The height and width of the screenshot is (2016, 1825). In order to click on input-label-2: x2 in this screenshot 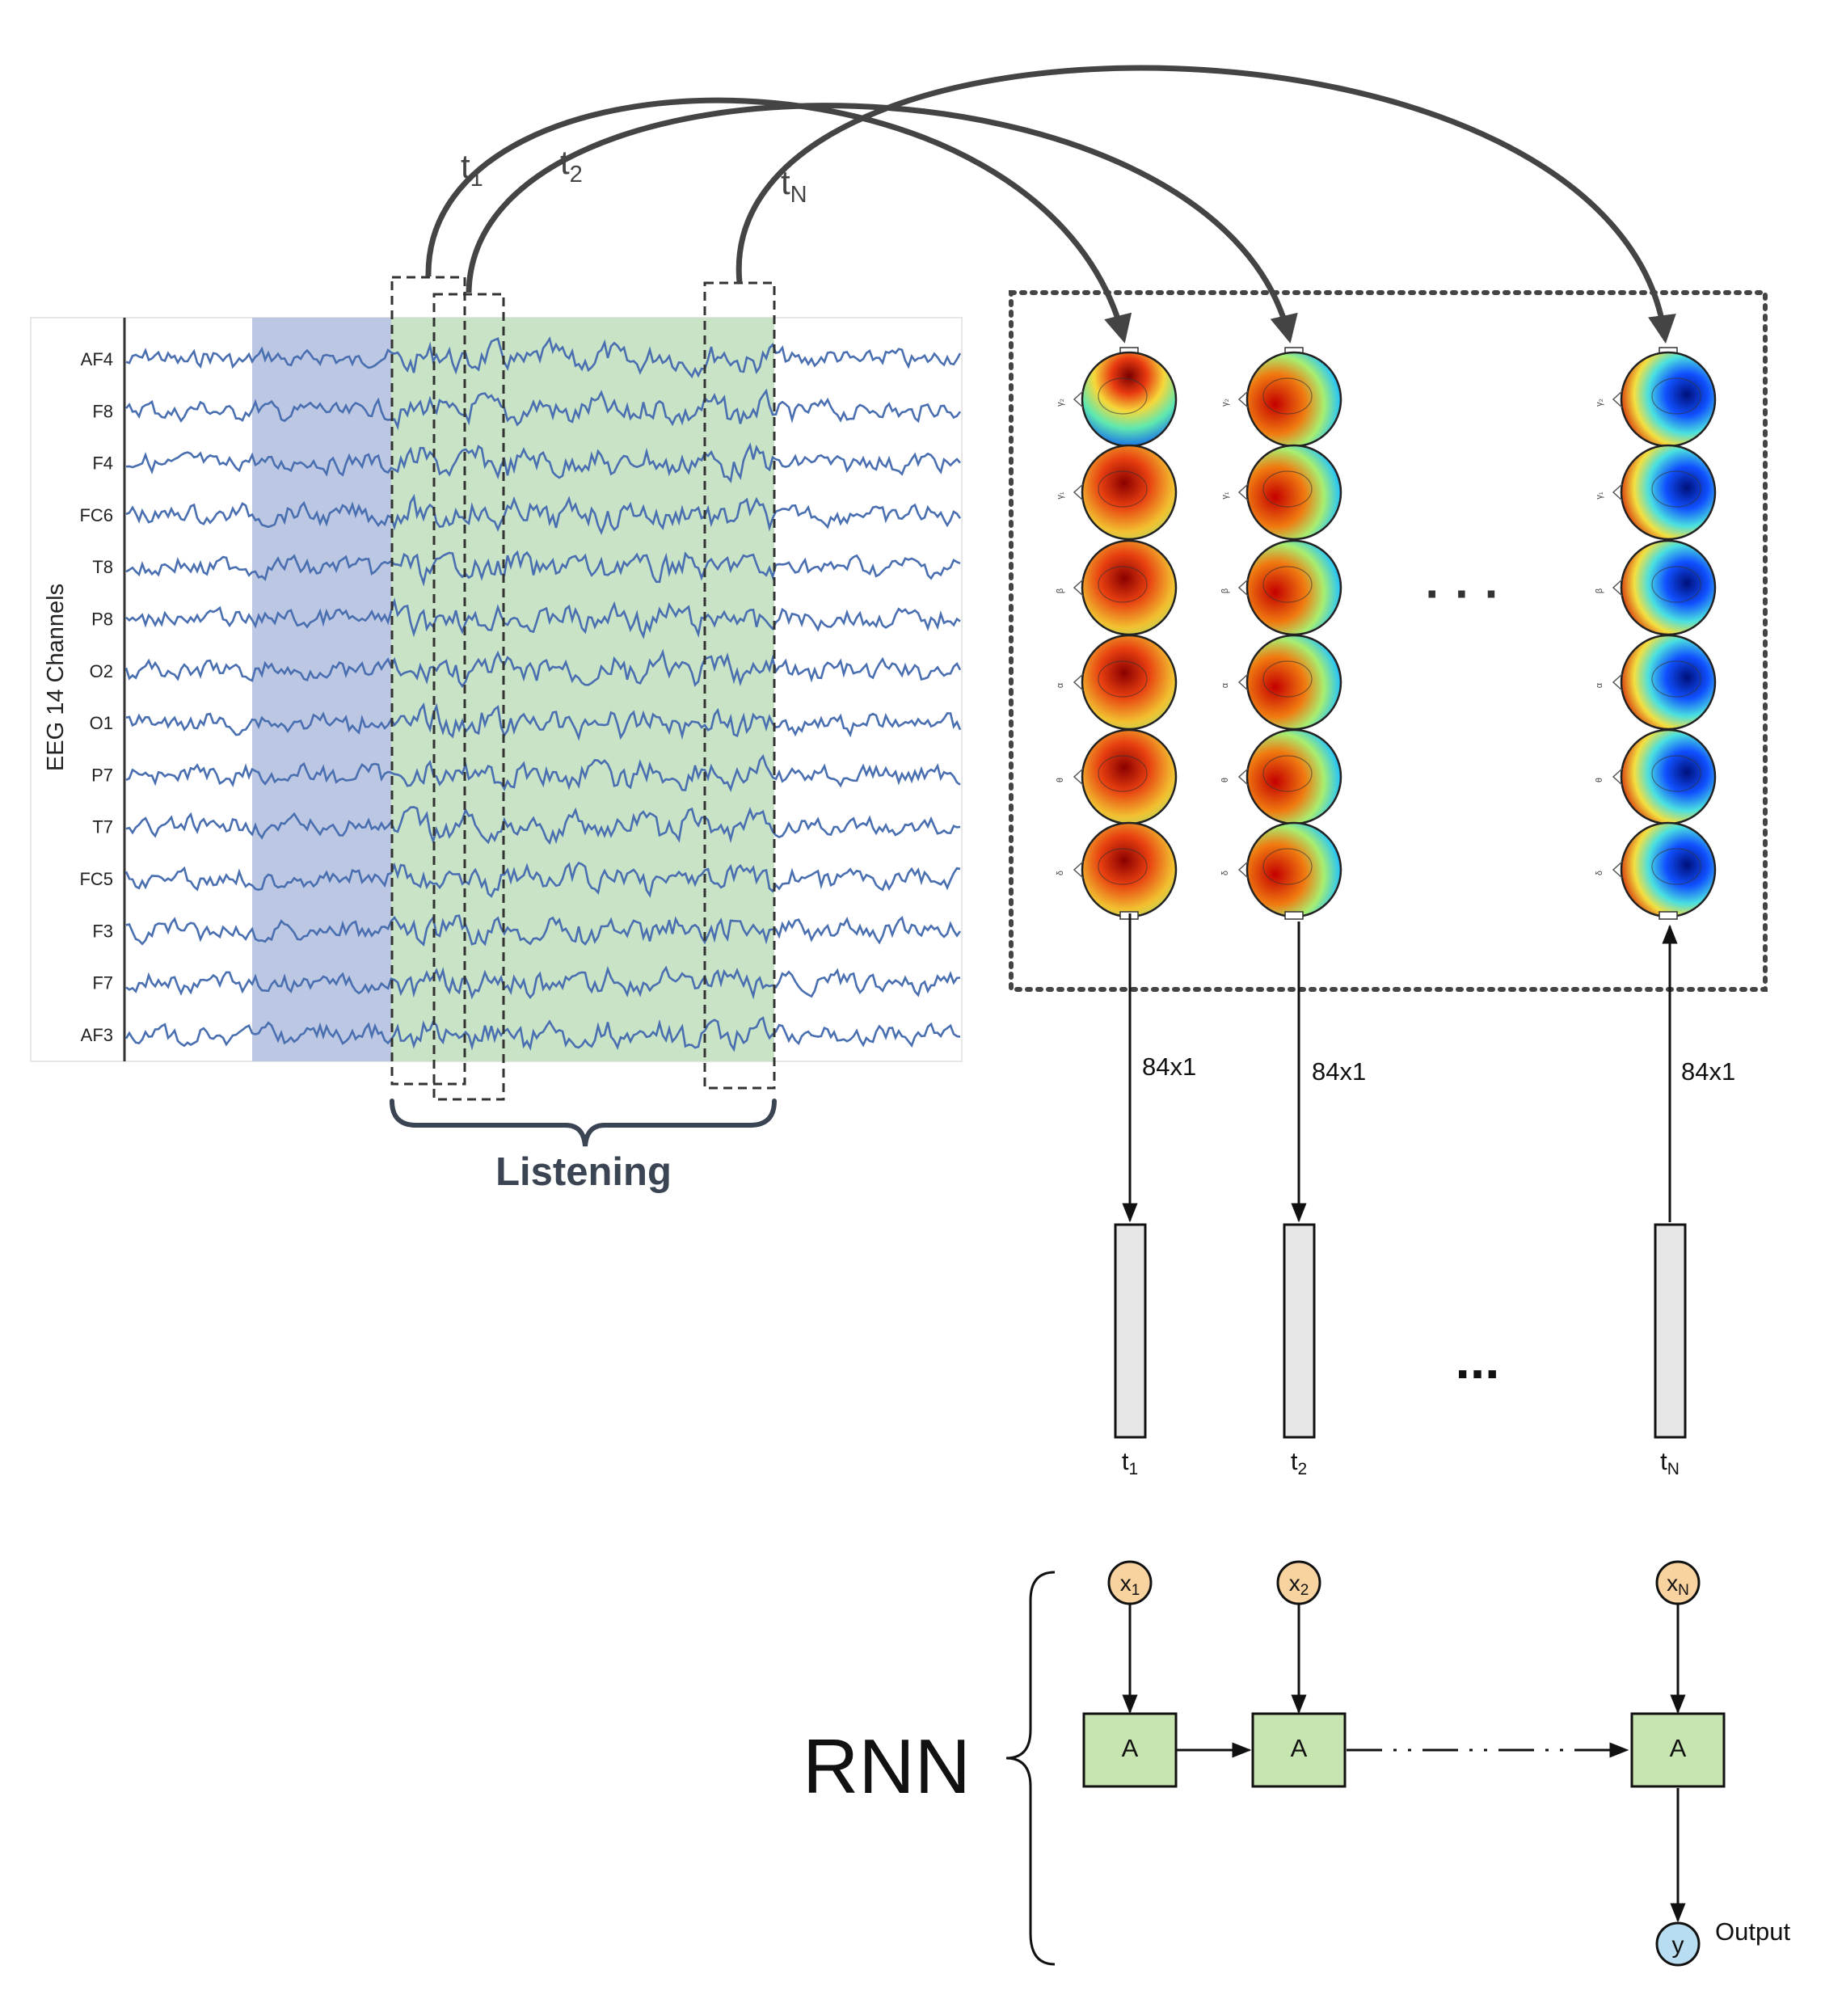, I will do `click(1299, 1585)`.